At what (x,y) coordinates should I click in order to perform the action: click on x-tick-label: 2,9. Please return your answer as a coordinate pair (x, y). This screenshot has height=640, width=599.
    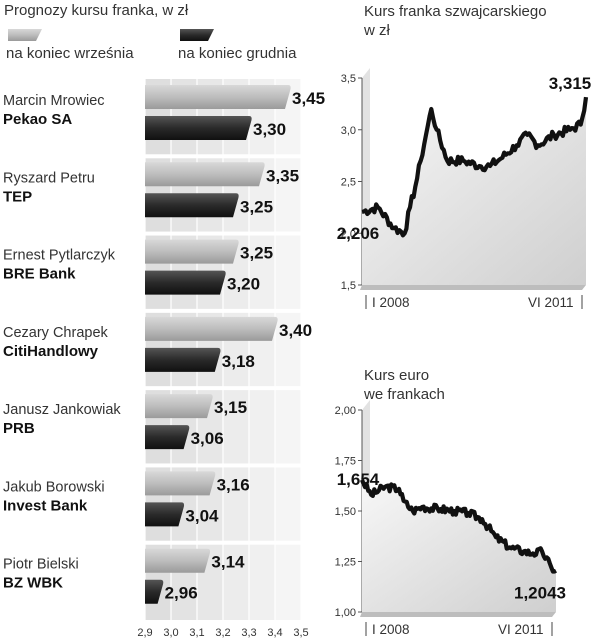
    Looking at the image, I should click on (144, 633).